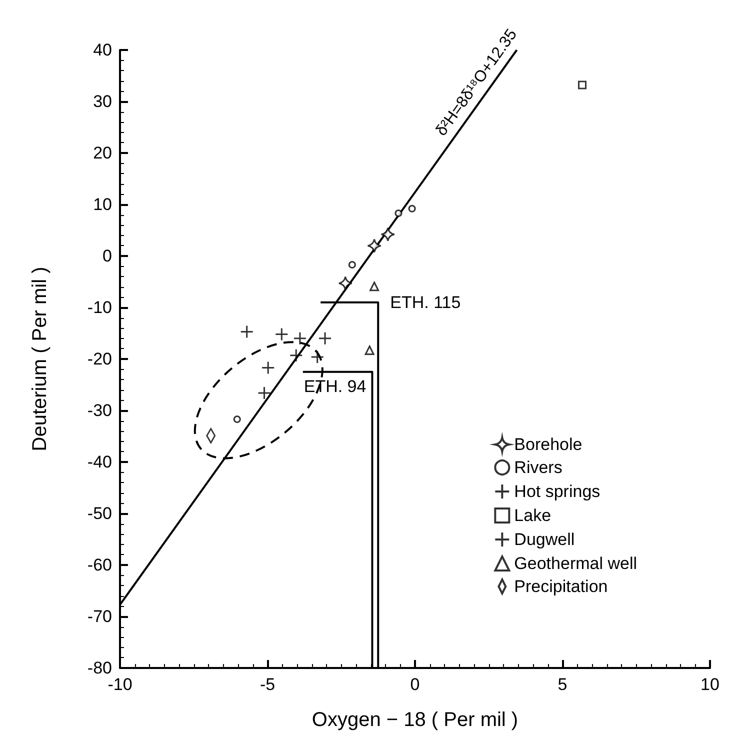 The height and width of the screenshot is (735, 732). Describe the element at coordinates (538, 467) in the screenshot. I see `legend-label: Rivers` at that location.